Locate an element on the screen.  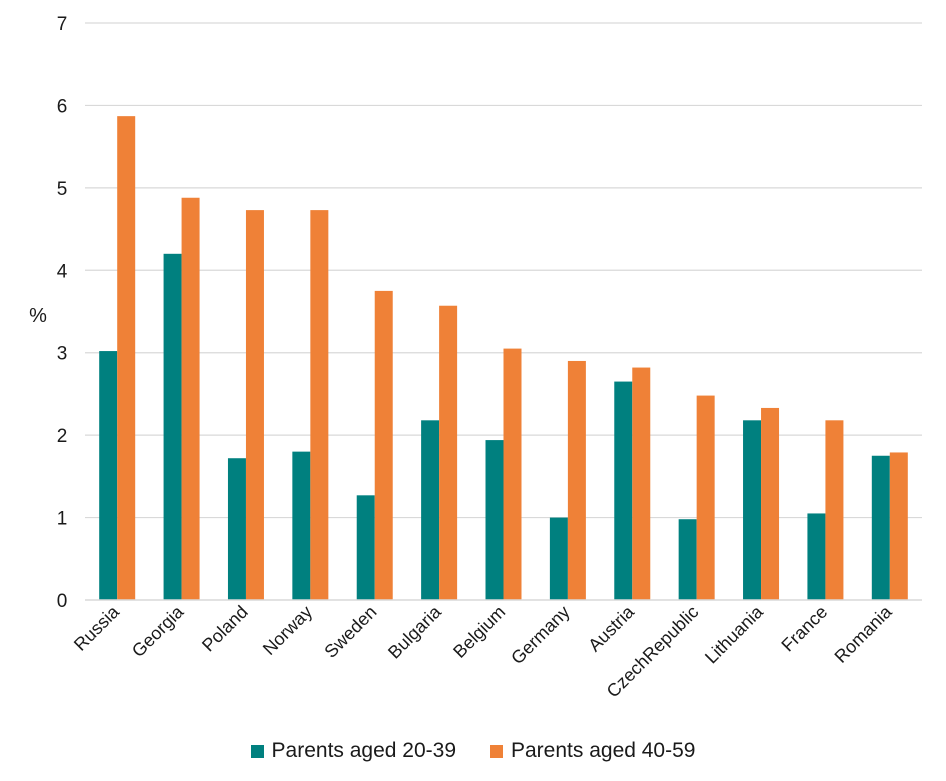
y-axis-label: % is located at coordinates (38, 316).